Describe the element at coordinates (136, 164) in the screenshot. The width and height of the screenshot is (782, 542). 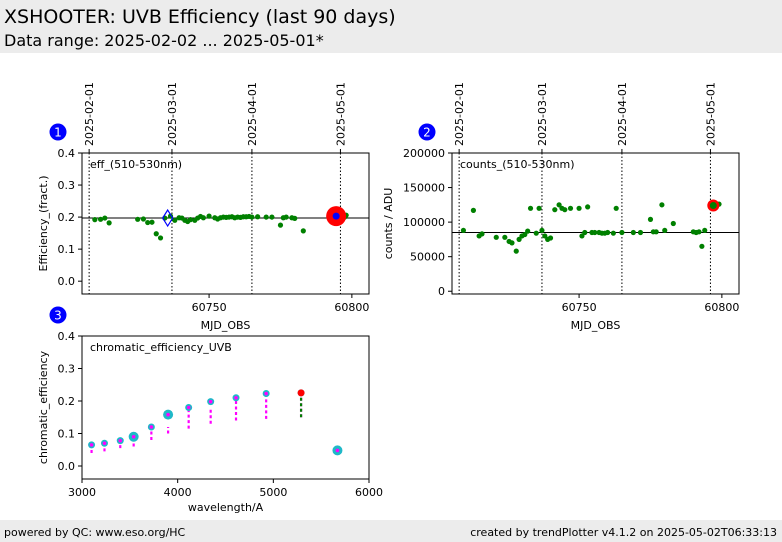
I see `plot-title: eff_(510-530nm)` at that location.